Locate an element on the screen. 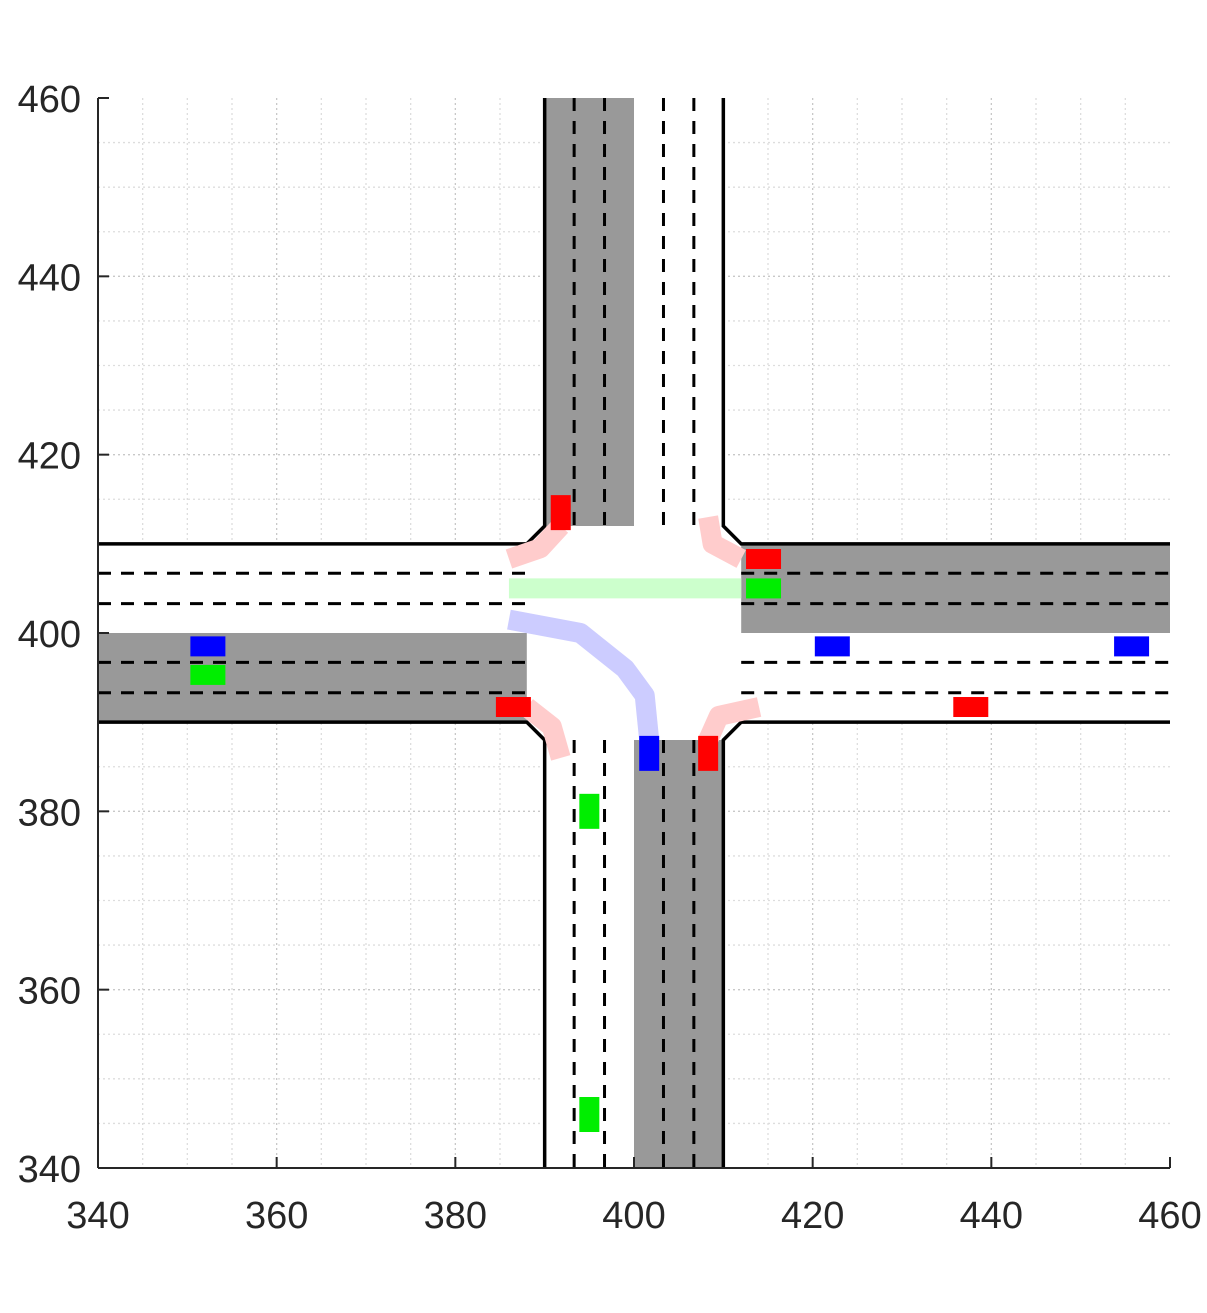 The height and width of the screenshot is (1313, 1207). x-tick-label: 440 is located at coordinates (991, 1216).